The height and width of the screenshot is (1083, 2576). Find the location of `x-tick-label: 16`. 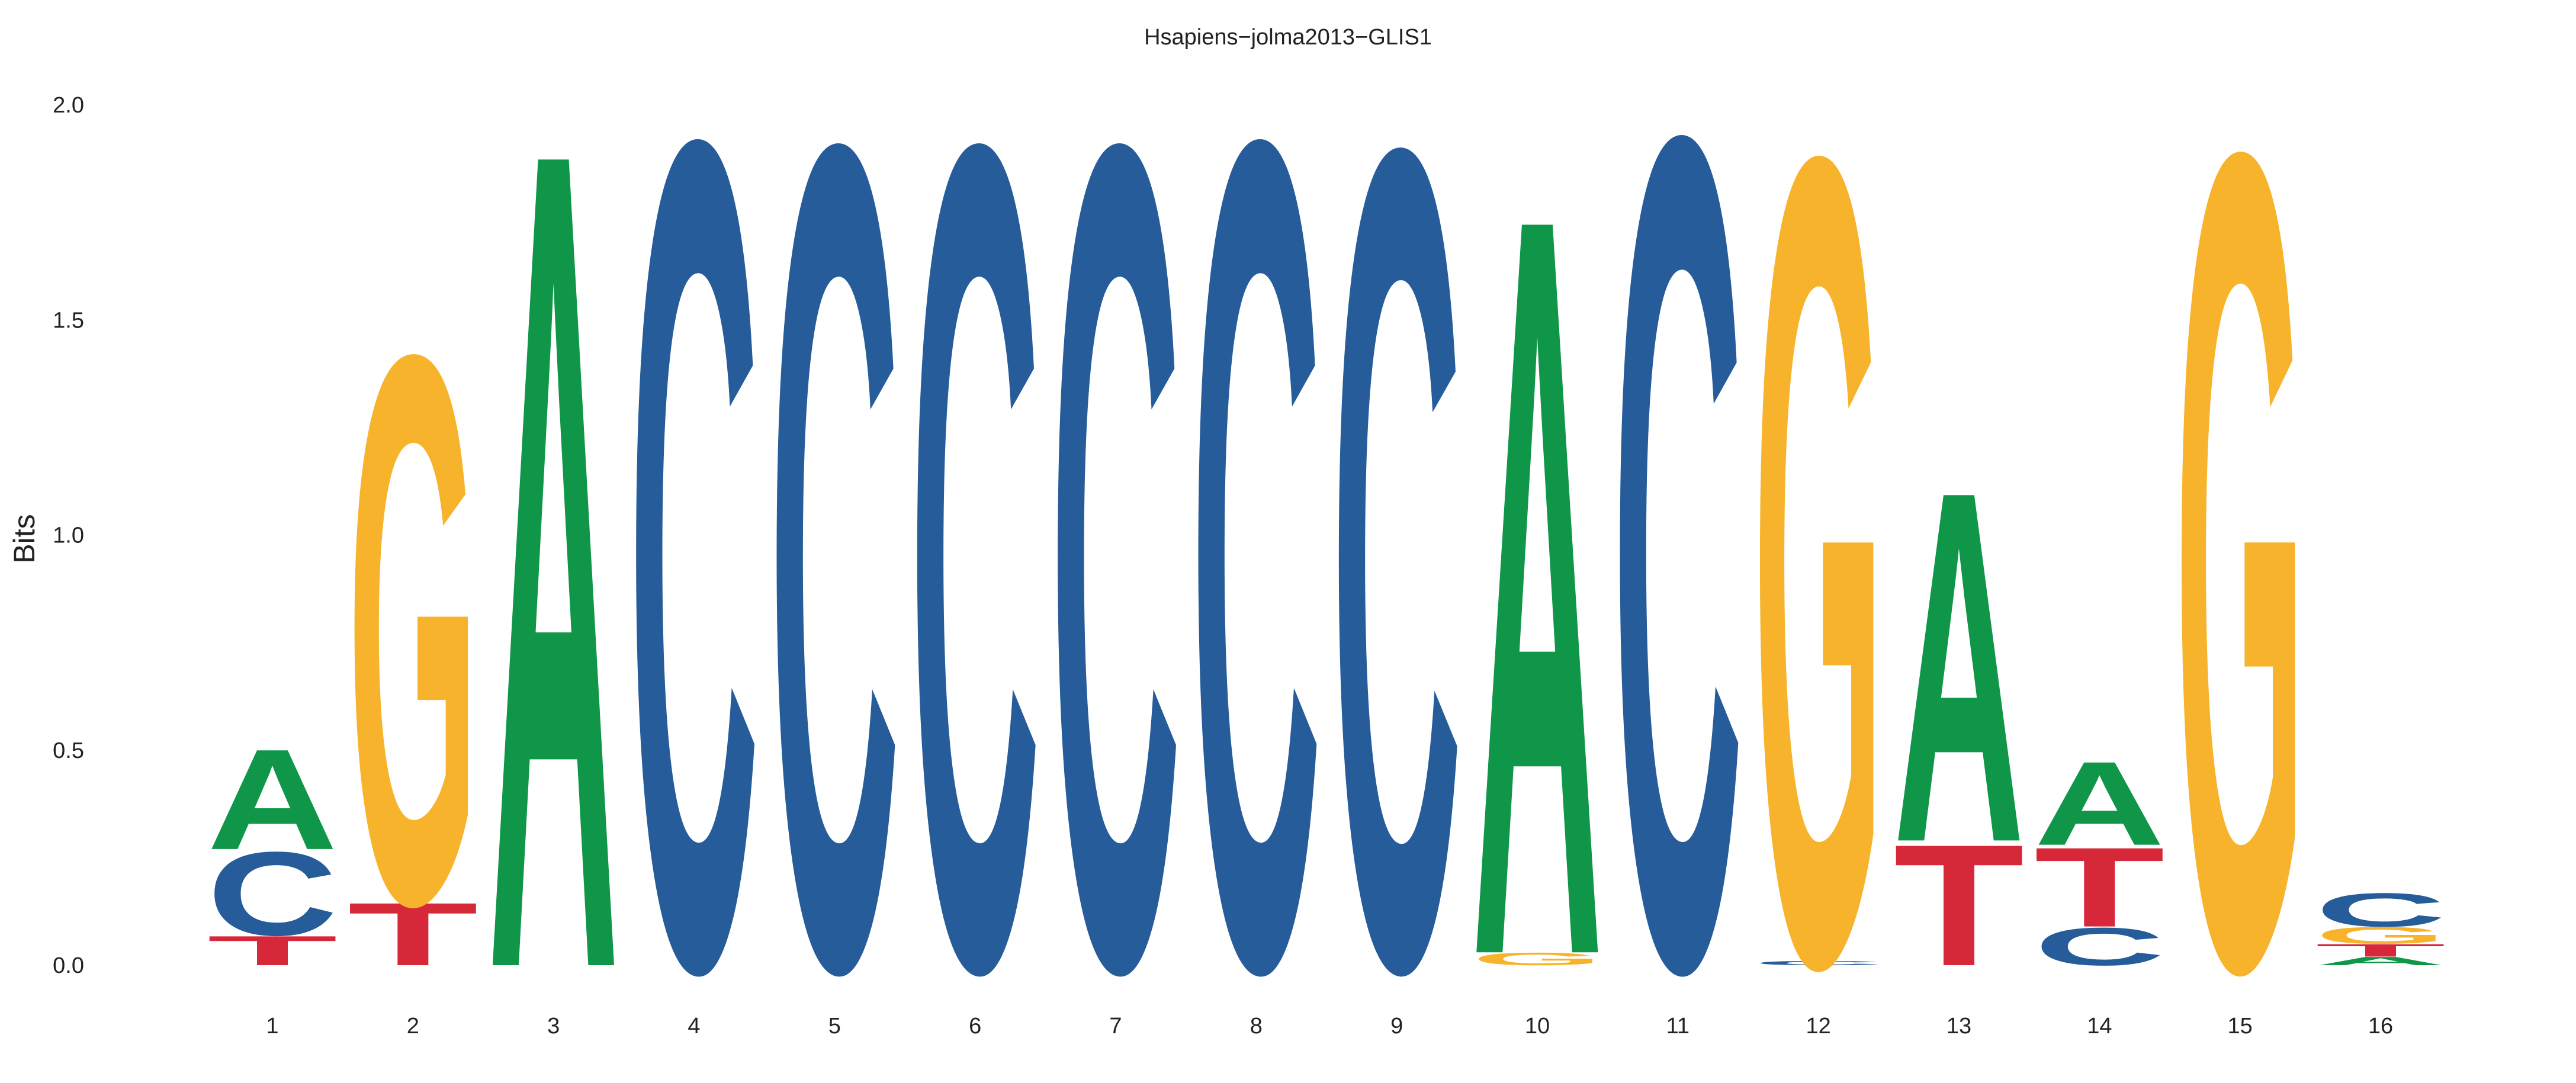

x-tick-label: 16 is located at coordinates (2380, 1026).